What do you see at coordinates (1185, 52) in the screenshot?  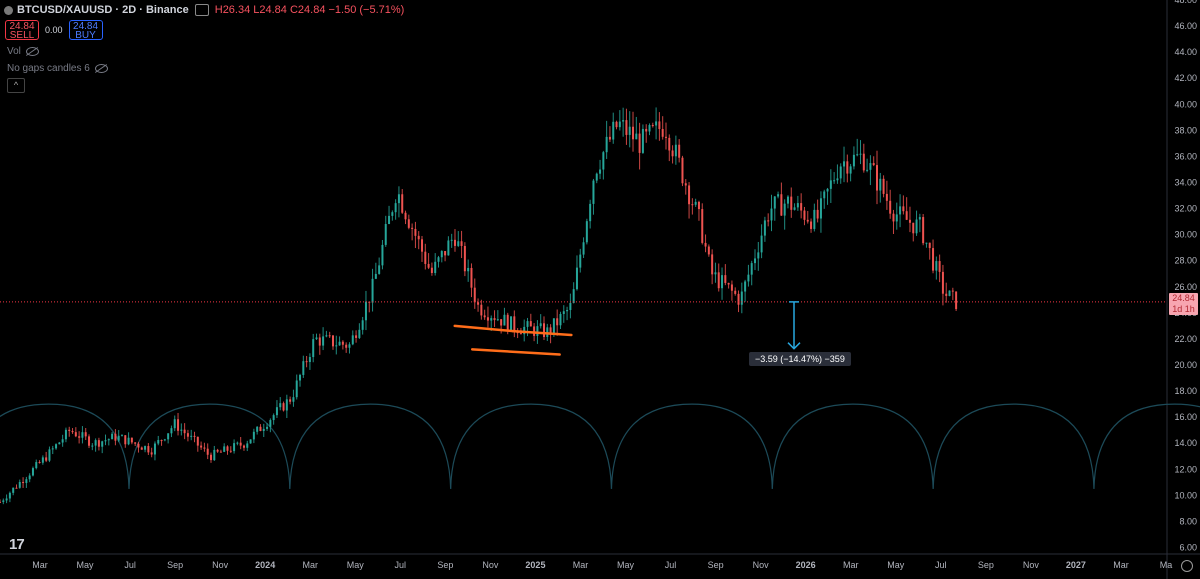 I see `y-tick-label: 44.00` at bounding box center [1185, 52].